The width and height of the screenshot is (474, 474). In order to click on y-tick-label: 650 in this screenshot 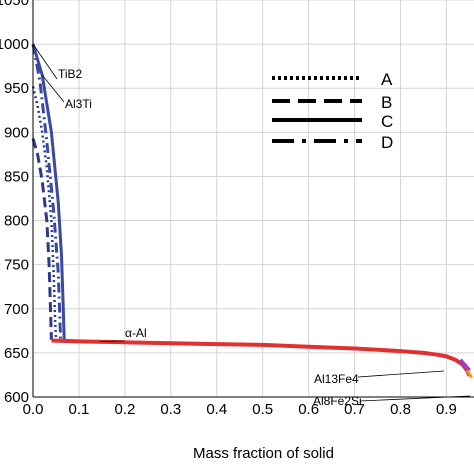, I will do `click(16, 353)`.